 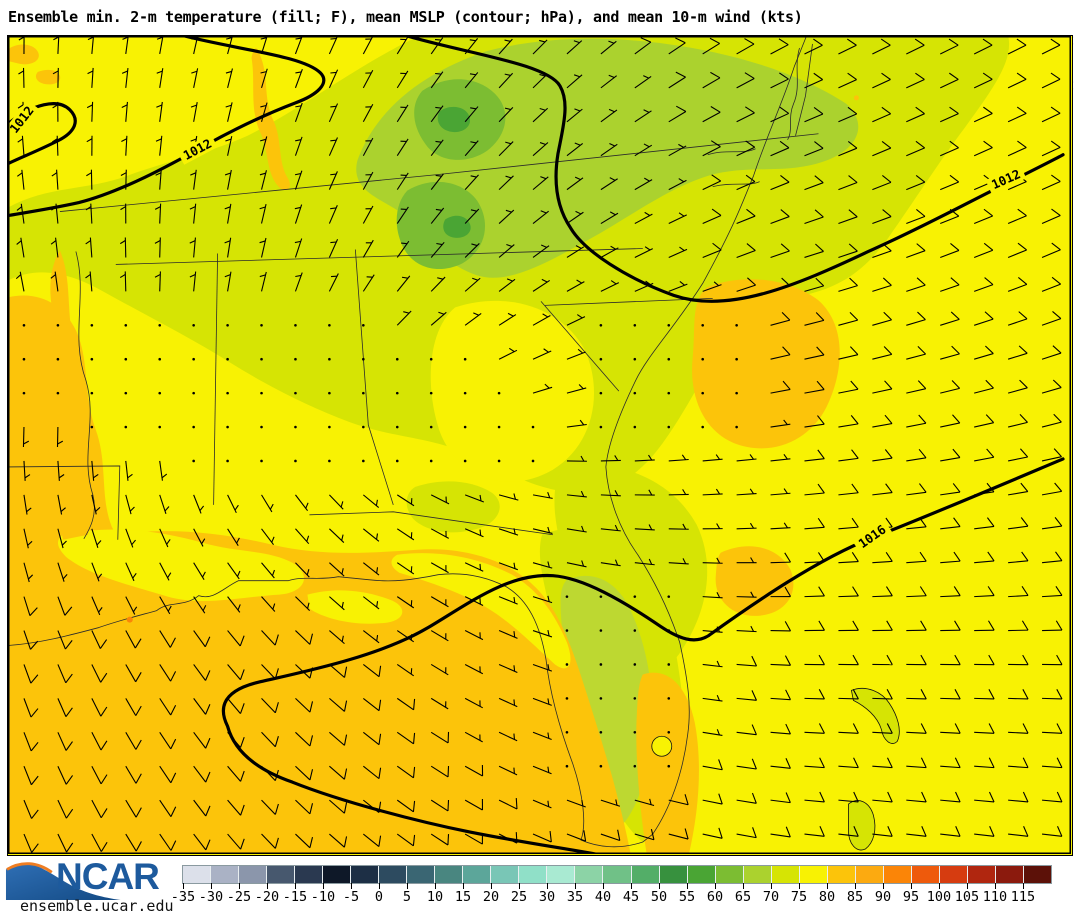 What do you see at coordinates (42, 134) in the screenshot?
I see `contour-mslp-1012-west-hook` at bounding box center [42, 134].